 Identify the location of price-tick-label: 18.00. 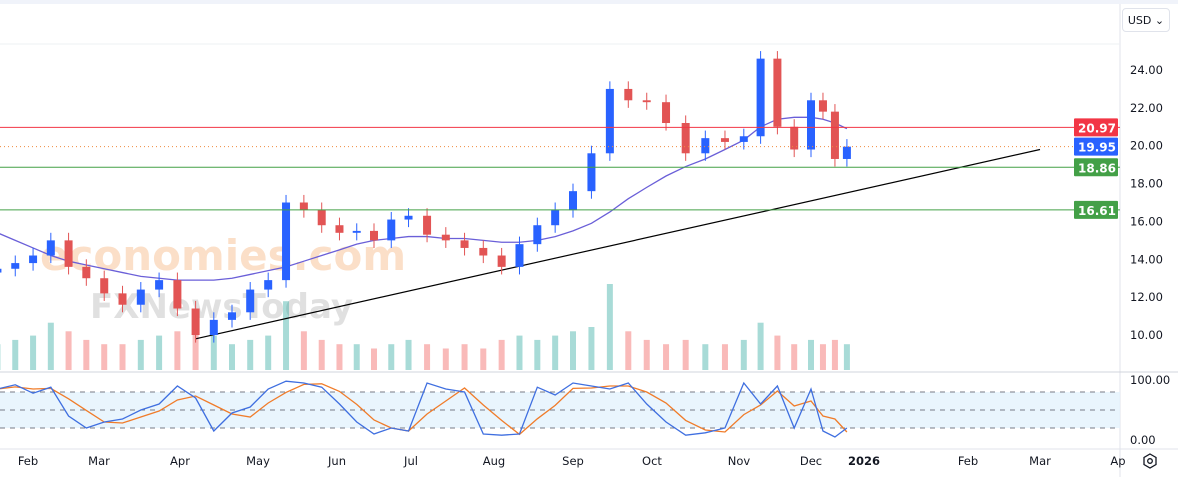
(1146, 184).